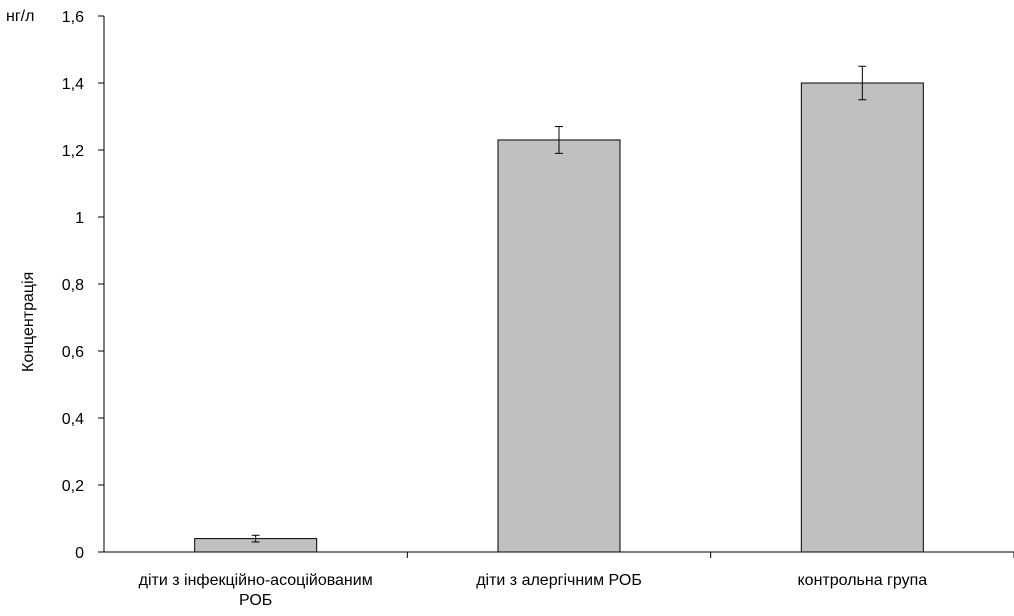 This screenshot has height=616, width=1014. I want to click on y-tick-label: 0,2, so click(73, 486).